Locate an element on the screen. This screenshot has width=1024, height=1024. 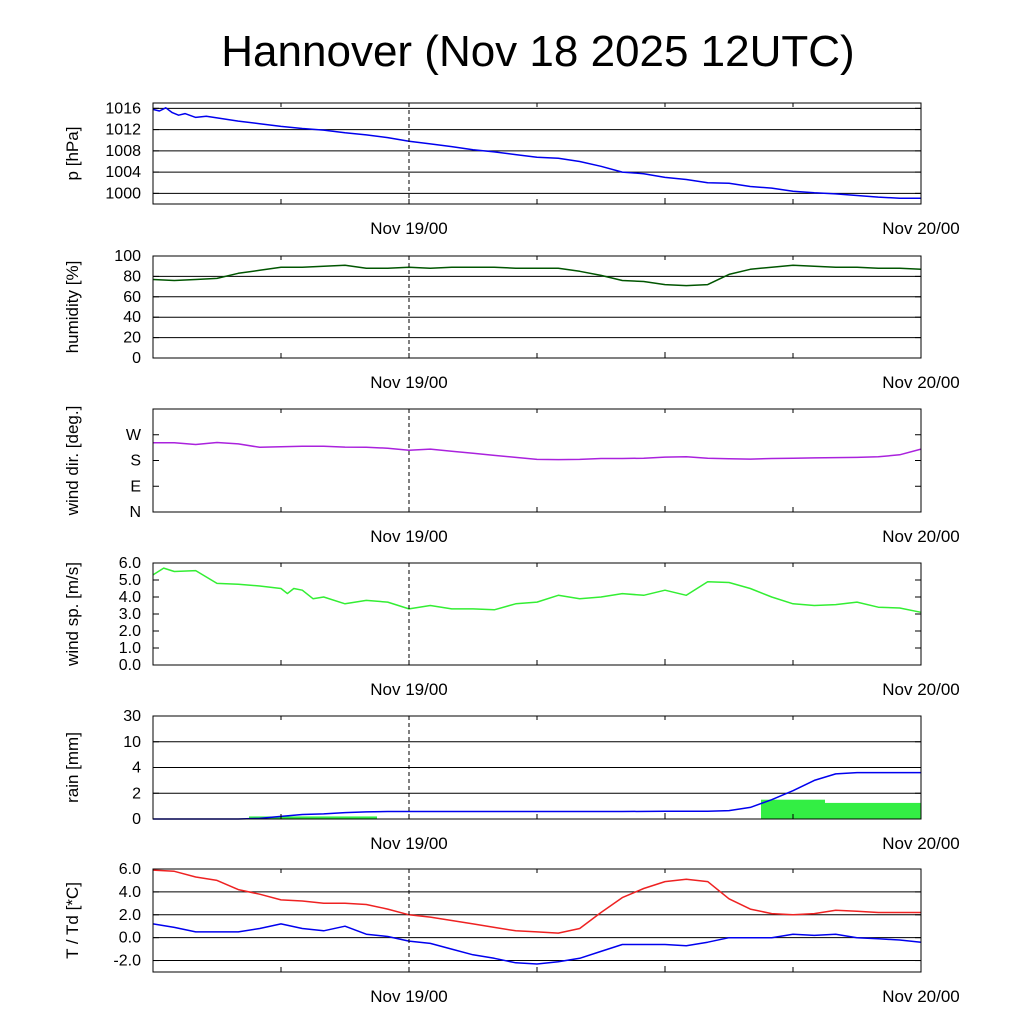
y-axis-label: T / Td [*C] is located at coordinates (72, 920).